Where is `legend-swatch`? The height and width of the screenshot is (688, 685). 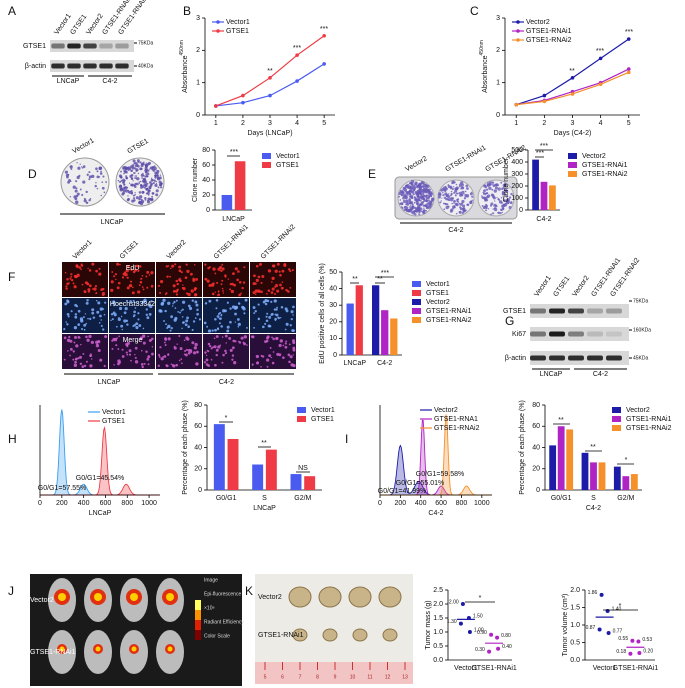
legend-swatch is located at coordinates (301, 410).